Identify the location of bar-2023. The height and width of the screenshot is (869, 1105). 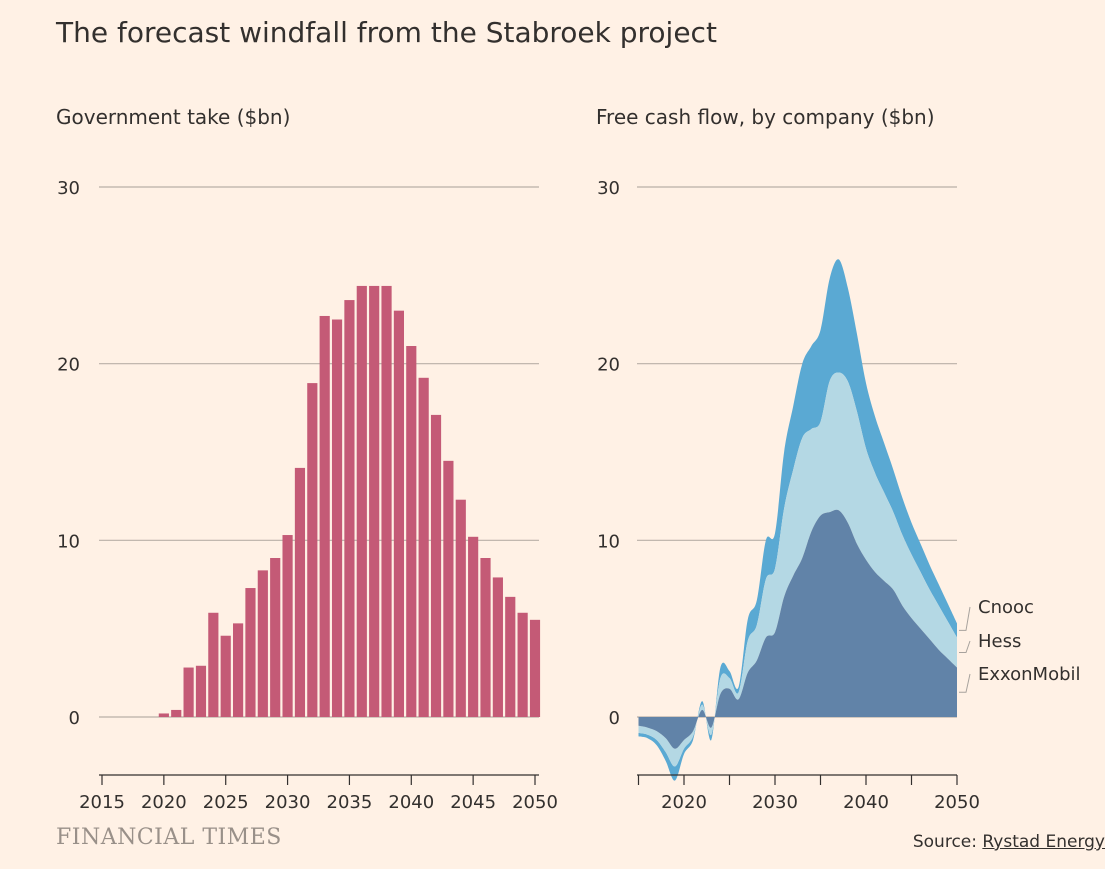
(201, 691).